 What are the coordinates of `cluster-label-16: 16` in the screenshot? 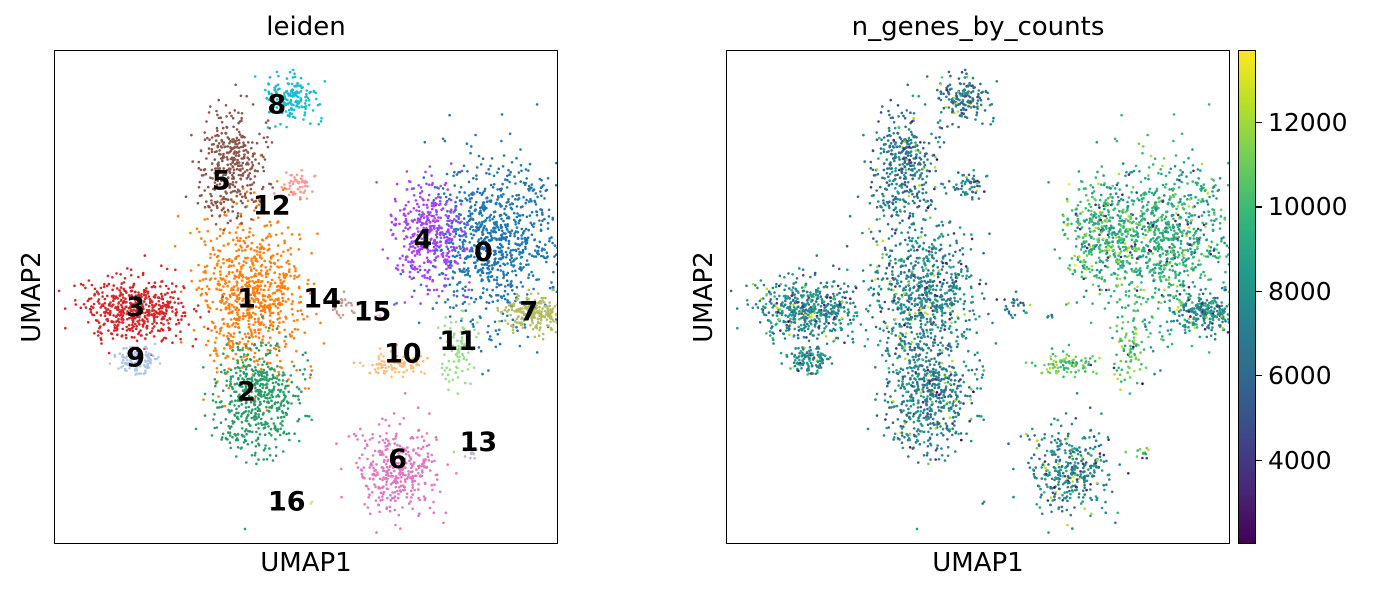 It's located at (287, 501).